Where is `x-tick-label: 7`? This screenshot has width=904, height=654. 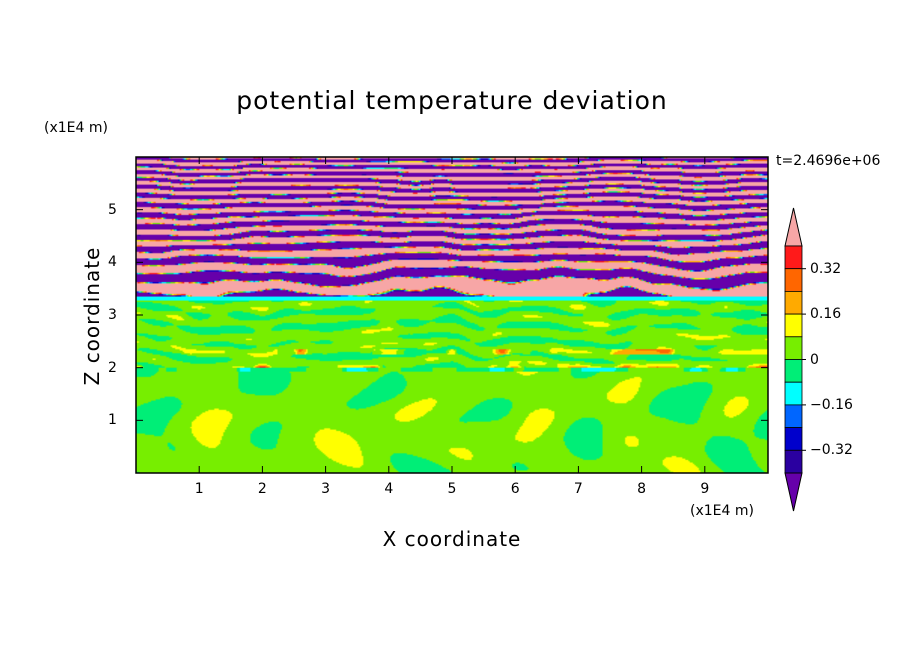 x-tick-label: 7 is located at coordinates (578, 489).